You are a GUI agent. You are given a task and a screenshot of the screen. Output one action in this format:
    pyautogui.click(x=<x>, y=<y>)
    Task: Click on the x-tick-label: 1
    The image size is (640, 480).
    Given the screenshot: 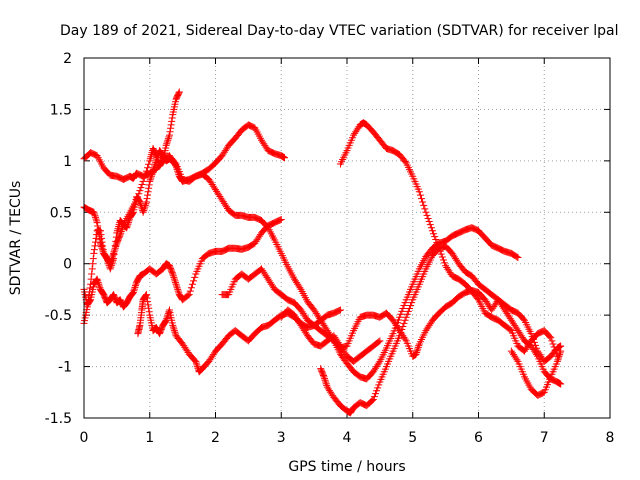 What is the action you would take?
    pyautogui.click(x=149, y=438)
    